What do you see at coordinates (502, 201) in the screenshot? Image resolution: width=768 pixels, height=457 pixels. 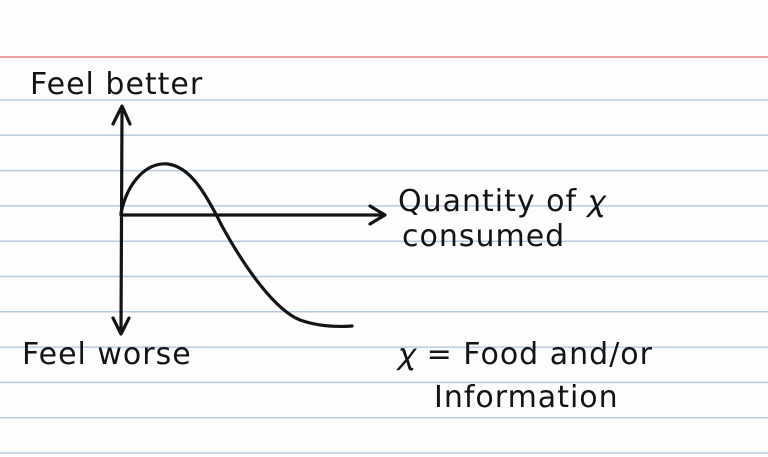 I see `x-axis-label-line1: Quantity of 𝜒` at bounding box center [502, 201].